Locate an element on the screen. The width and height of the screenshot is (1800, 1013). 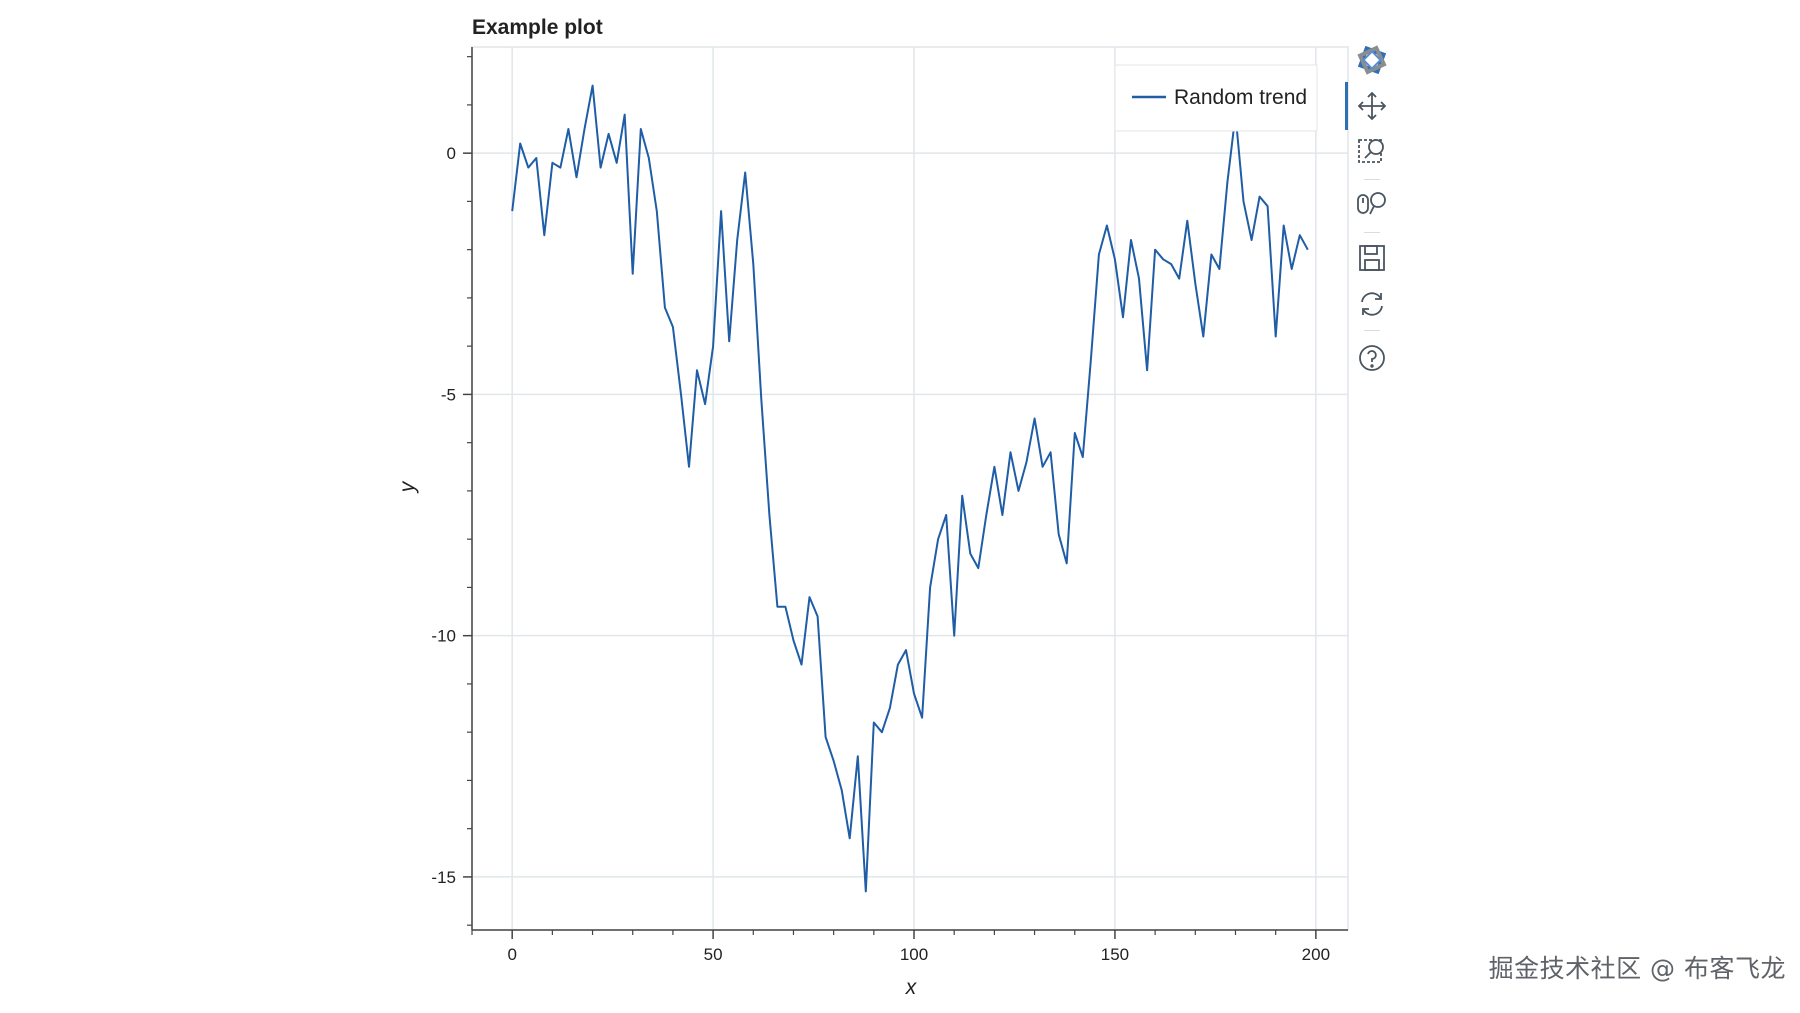
help-tool-icon is located at coordinates (1372, 358).